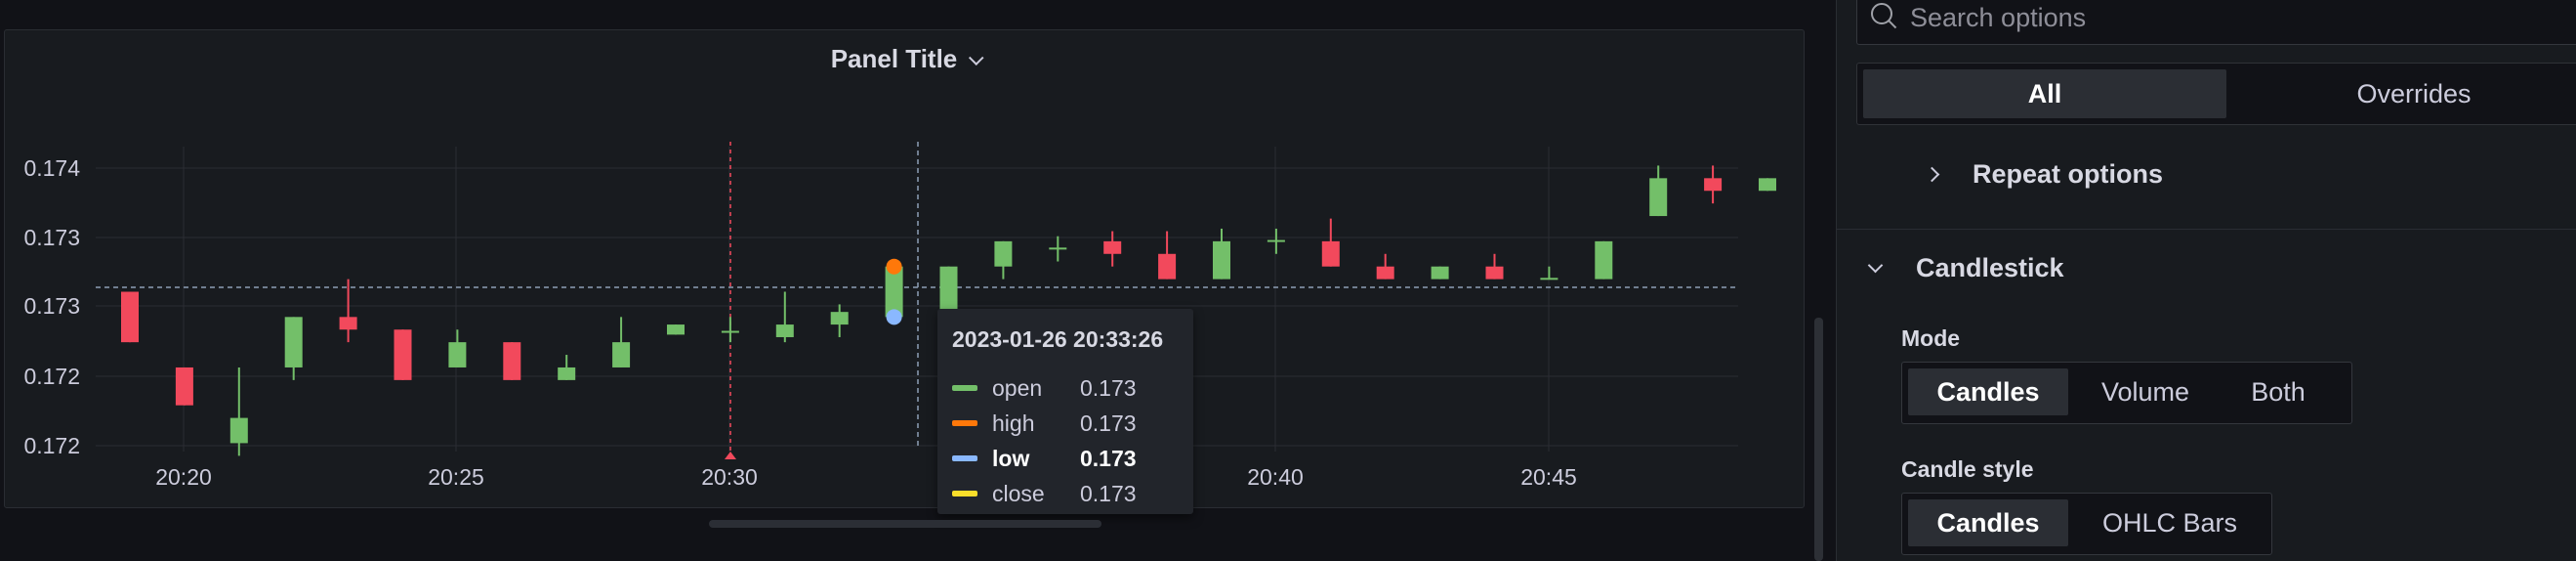  What do you see at coordinates (2207, 229) in the screenshot?
I see `section-divider` at bounding box center [2207, 229].